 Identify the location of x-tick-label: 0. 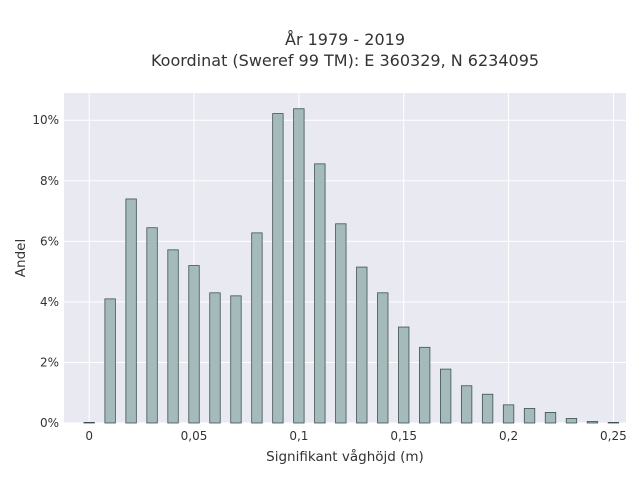
(89, 436).